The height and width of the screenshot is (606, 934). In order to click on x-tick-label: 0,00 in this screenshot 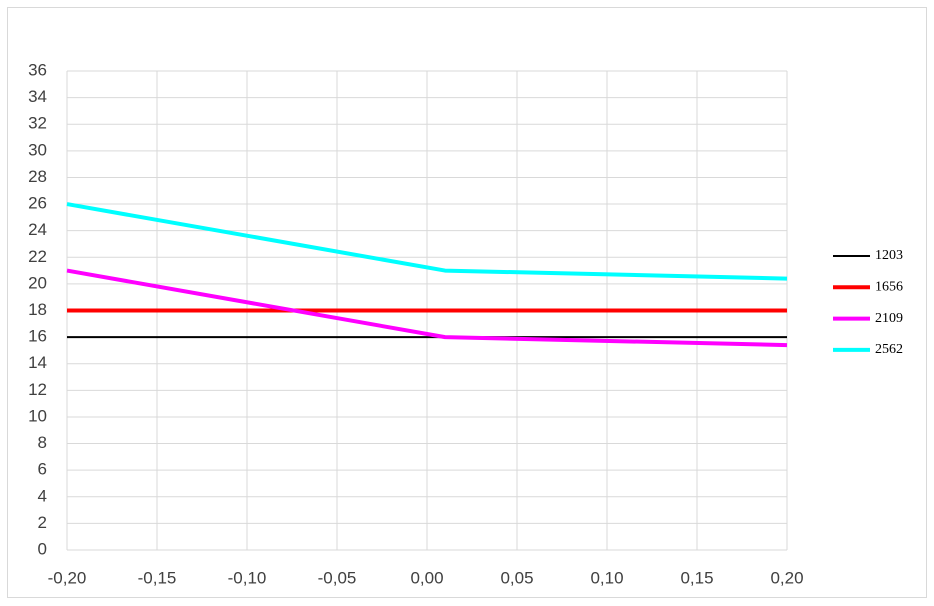, I will do `click(426, 577)`.